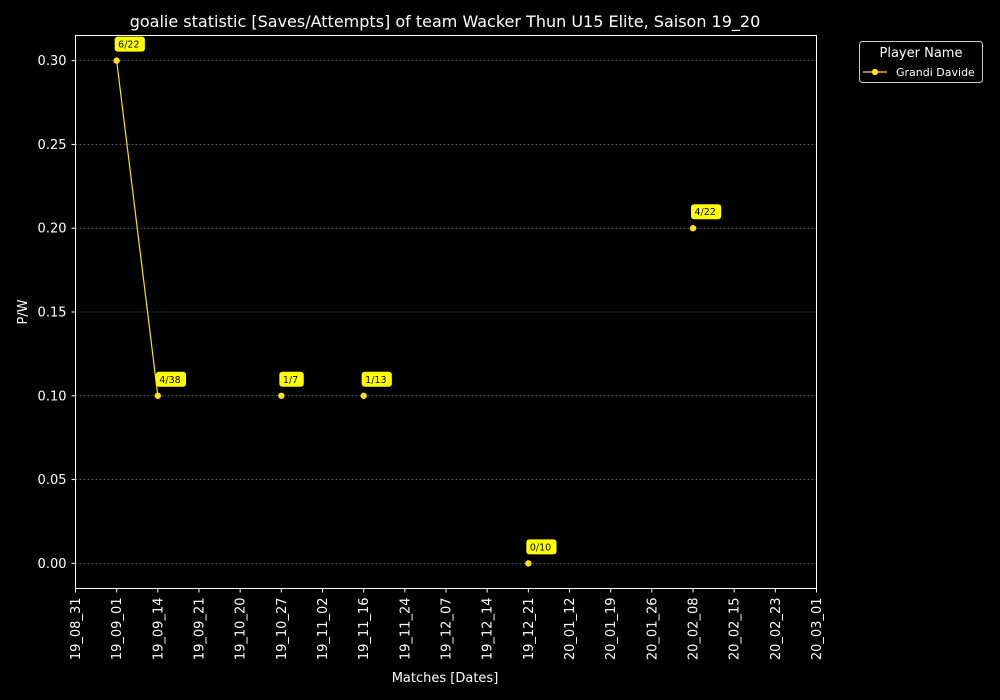 The width and height of the screenshot is (1000, 700). I want to click on legend: Player Name Grandi Davide, so click(921, 62).